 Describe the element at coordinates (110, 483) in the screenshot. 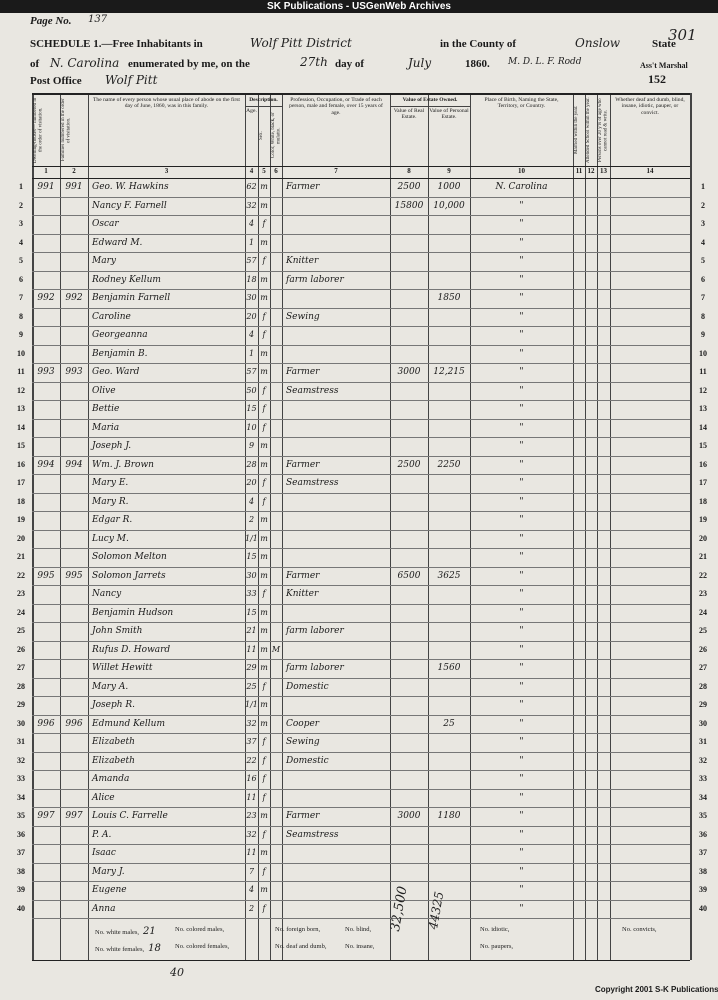

I see `entry: Mary E.` at that location.